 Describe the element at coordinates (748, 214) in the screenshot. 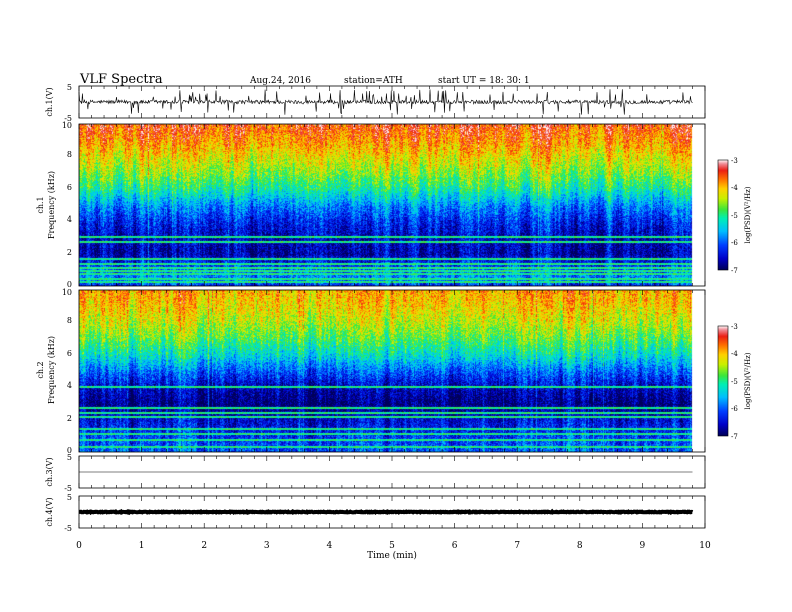

I see `ch1-colorbar-label: log(PSD)(V²/Hz)` at that location.